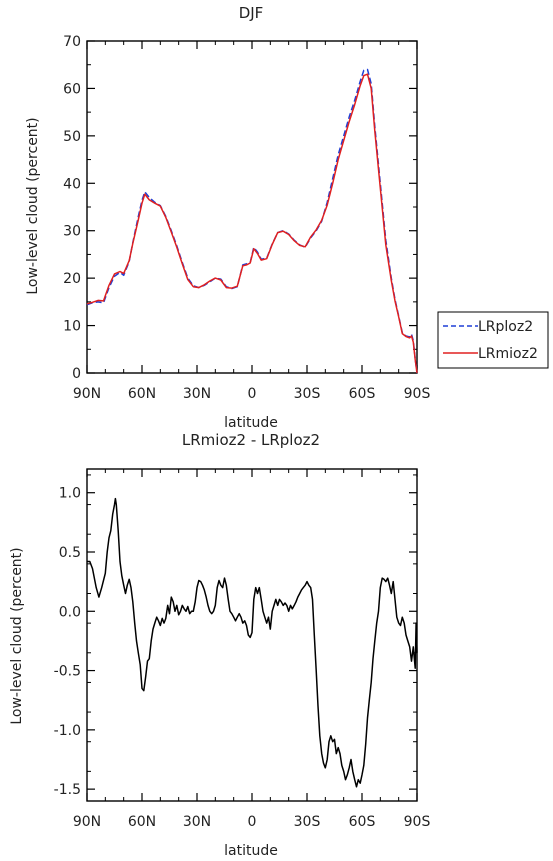  Describe the element at coordinates (72, 184) in the screenshot. I see `y-tick-label: 40` at that location.